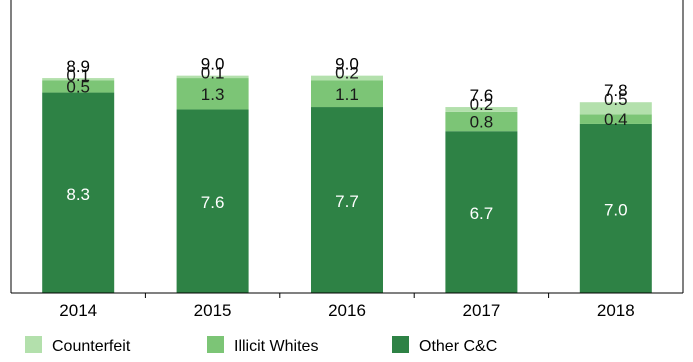  Describe the element at coordinates (212, 77) in the screenshot. I see `bar-segment-counterfeit-2015` at that location.